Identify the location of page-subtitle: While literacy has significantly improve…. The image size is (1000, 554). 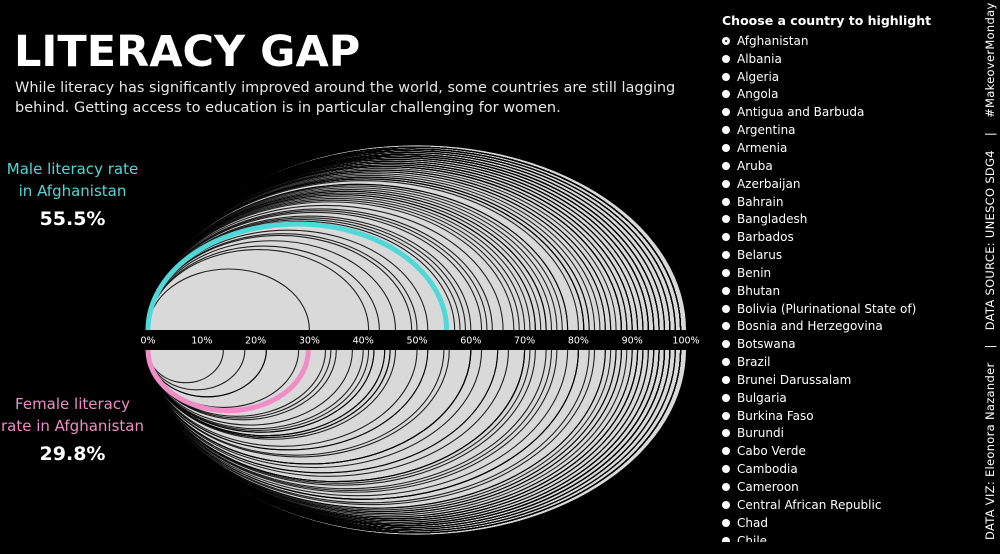
(345, 98).